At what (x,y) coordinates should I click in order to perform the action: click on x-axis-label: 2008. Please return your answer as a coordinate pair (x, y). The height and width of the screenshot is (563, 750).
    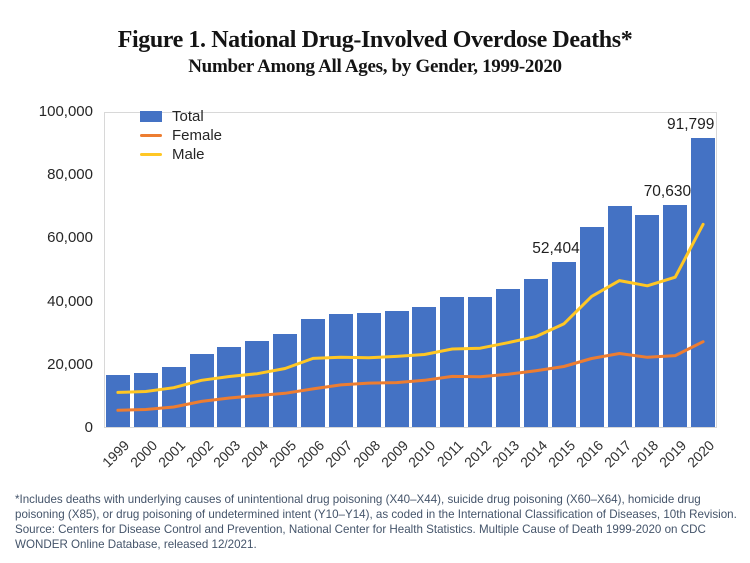
    Looking at the image, I should click on (366, 454).